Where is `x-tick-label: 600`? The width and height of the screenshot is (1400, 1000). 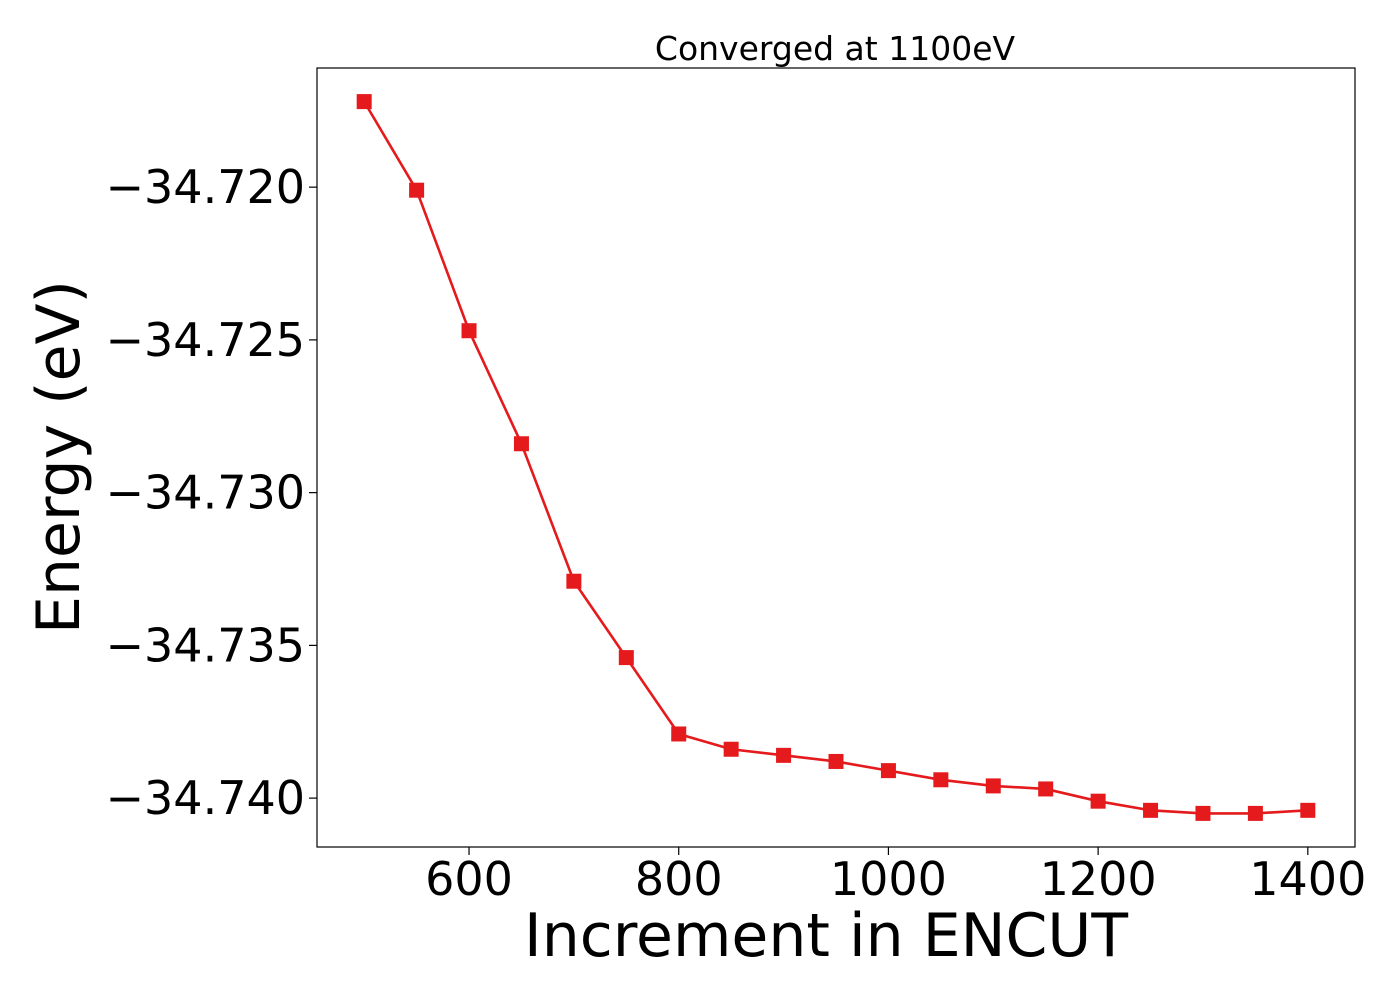
x-tick-label: 600 is located at coordinates (469, 879).